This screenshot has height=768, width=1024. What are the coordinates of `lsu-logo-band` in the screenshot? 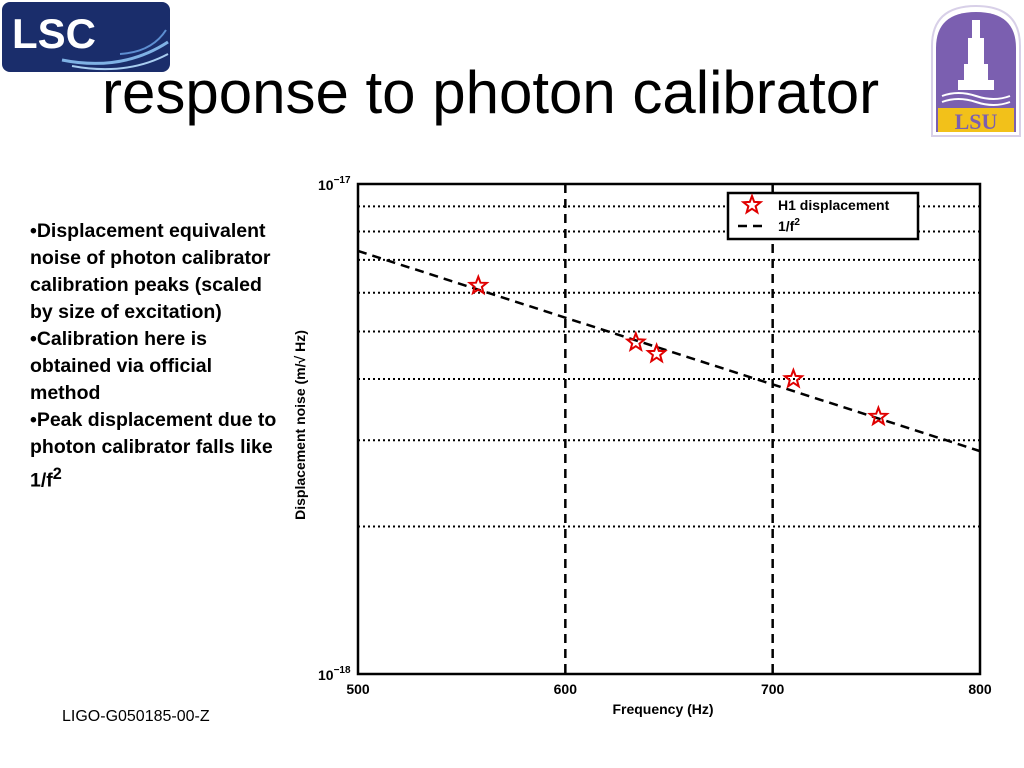 It's located at (976, 120).